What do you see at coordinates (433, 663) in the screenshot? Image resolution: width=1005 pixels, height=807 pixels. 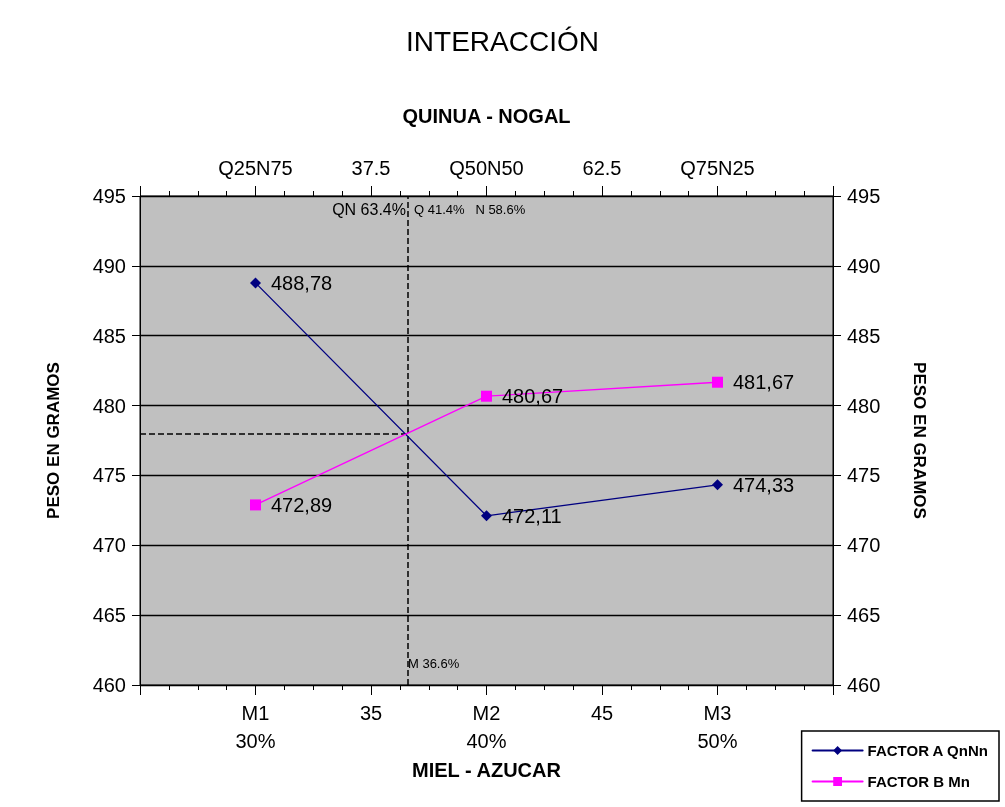 I see `ref-line-label: M 36.6%` at bounding box center [433, 663].